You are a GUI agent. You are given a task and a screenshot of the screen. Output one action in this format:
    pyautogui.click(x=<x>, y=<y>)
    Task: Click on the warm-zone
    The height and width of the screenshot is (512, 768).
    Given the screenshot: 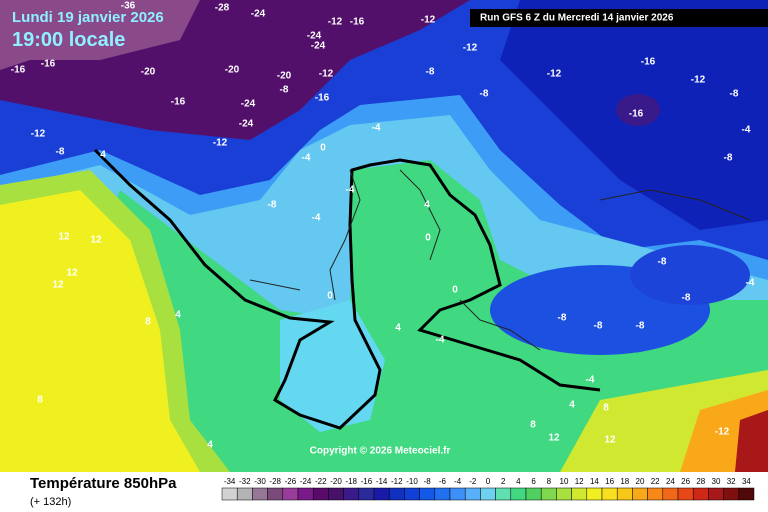 What is the action you would take?
    pyautogui.click(x=100, y=331)
    